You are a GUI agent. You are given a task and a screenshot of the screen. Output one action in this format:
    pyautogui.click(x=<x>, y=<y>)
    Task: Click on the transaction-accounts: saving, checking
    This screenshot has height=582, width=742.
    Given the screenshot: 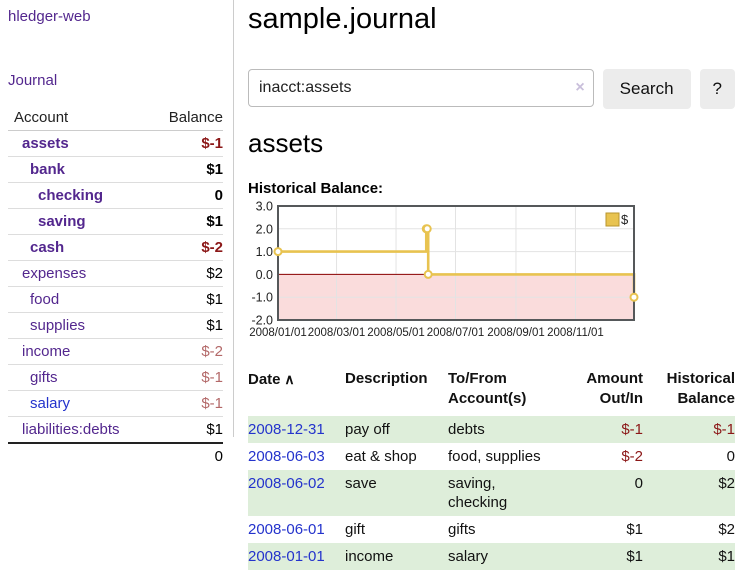 What is the action you would take?
    pyautogui.click(x=478, y=493)
    